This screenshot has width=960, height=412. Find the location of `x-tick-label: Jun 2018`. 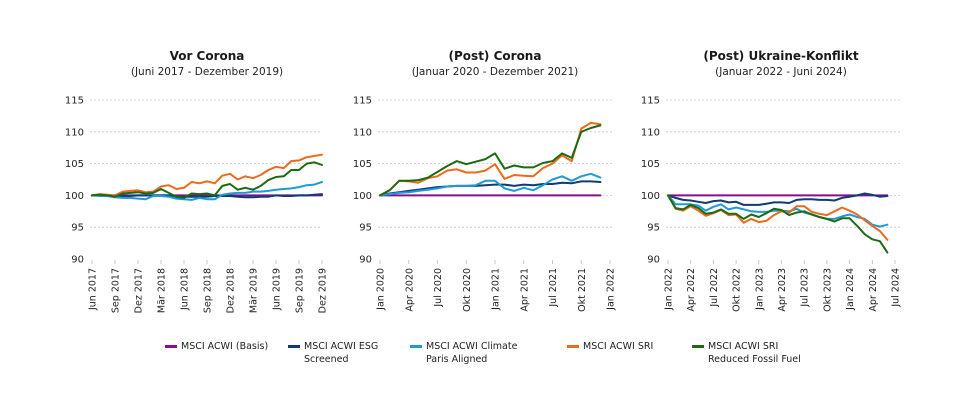

x-tick-label: Jun 2018 is located at coordinates (185, 289).